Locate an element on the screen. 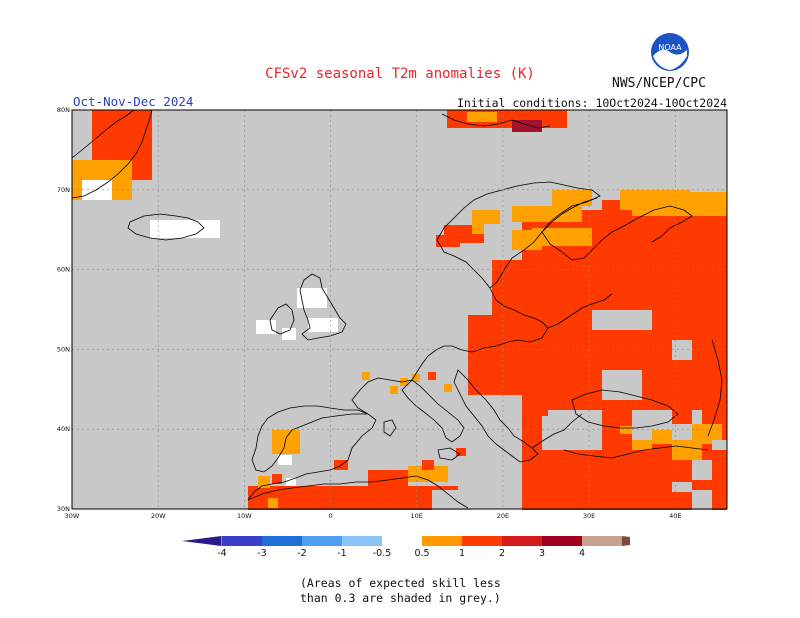 This screenshot has height=618, width=800. latitude-labels: 80N 70N 60N 50N 40N 30N is located at coordinates (63, 309).